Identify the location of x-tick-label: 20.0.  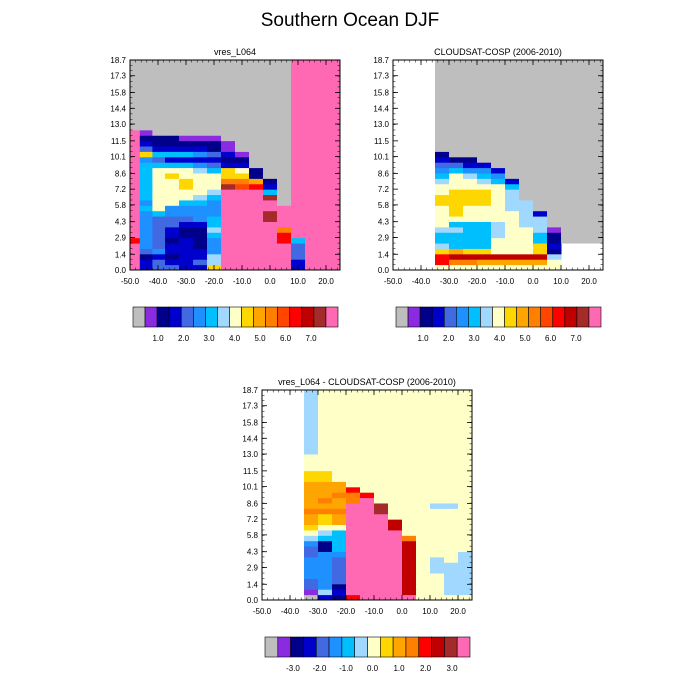
(458, 611).